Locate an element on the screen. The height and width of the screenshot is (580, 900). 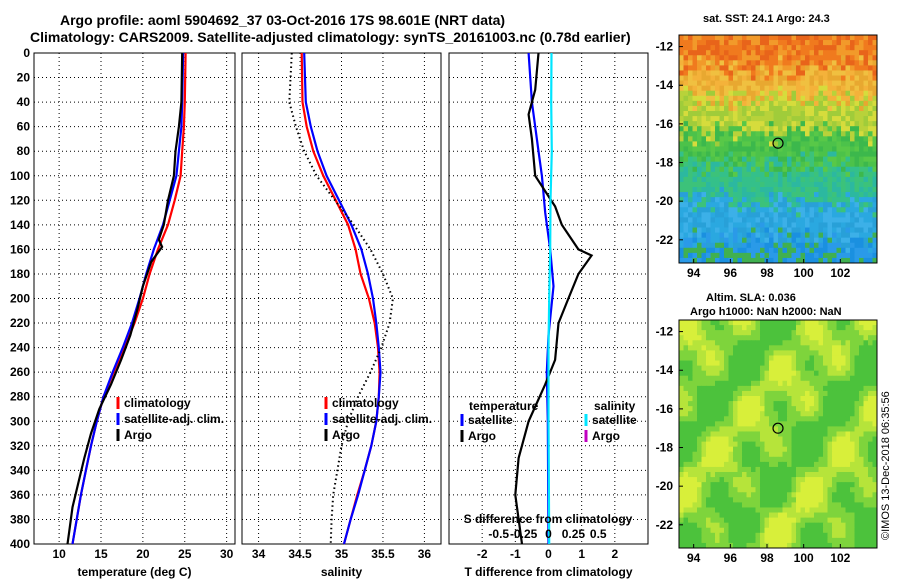
y-tick-label: 0 is located at coordinates (26, 53).